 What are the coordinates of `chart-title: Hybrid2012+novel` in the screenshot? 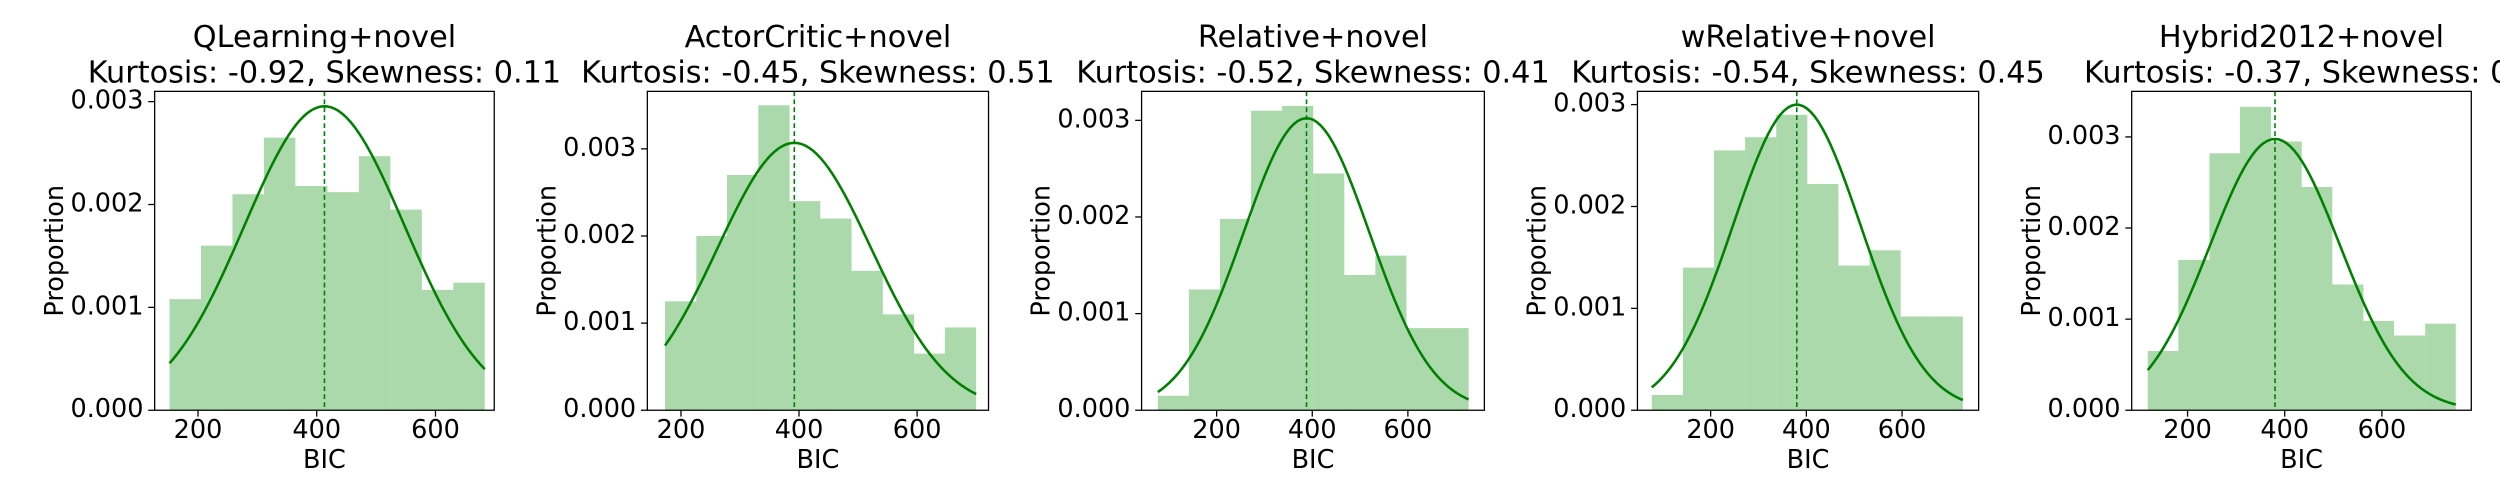 It's located at (2301, 37).